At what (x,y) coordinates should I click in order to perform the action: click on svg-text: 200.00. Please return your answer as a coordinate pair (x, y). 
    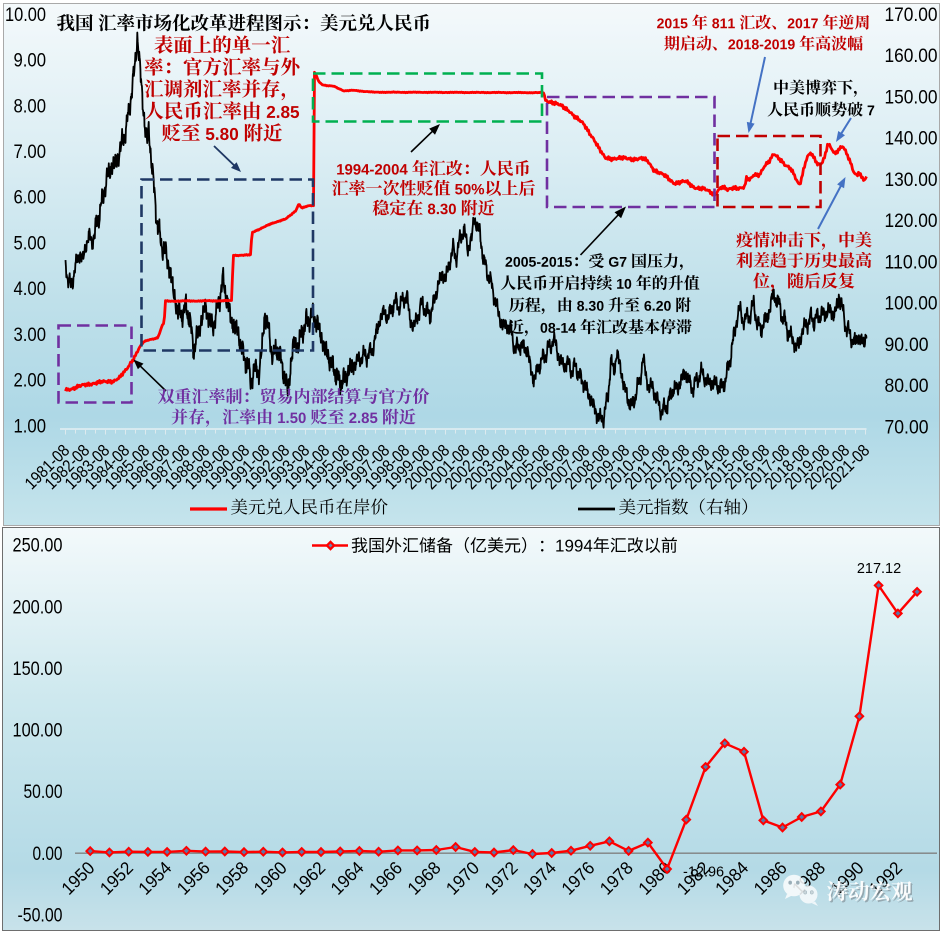
    Looking at the image, I should click on (38, 607).